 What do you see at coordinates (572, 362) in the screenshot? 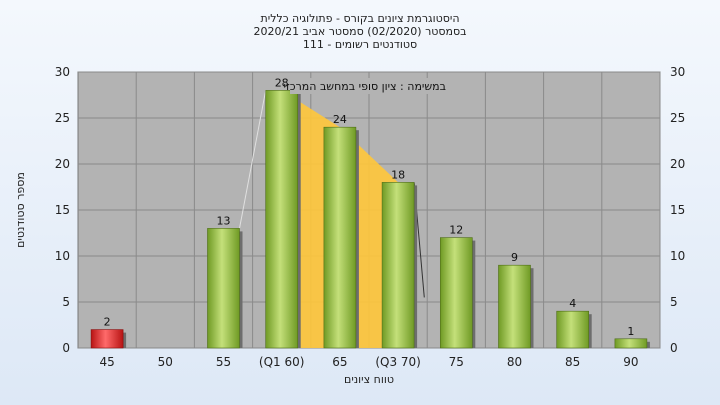
I see `x-tick-label: 85` at bounding box center [572, 362].